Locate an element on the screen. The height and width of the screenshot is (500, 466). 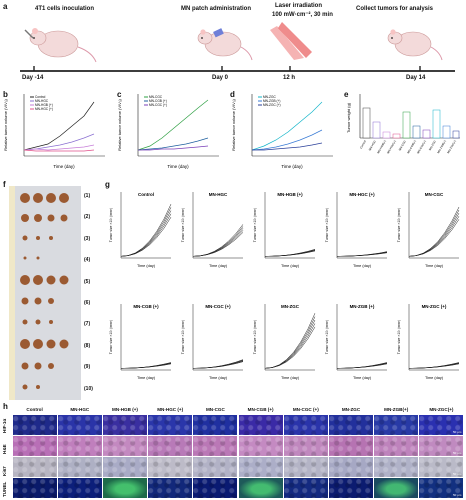
chart-e-cat-8: MN-ZGB(+) is located at coordinates (441, 146).